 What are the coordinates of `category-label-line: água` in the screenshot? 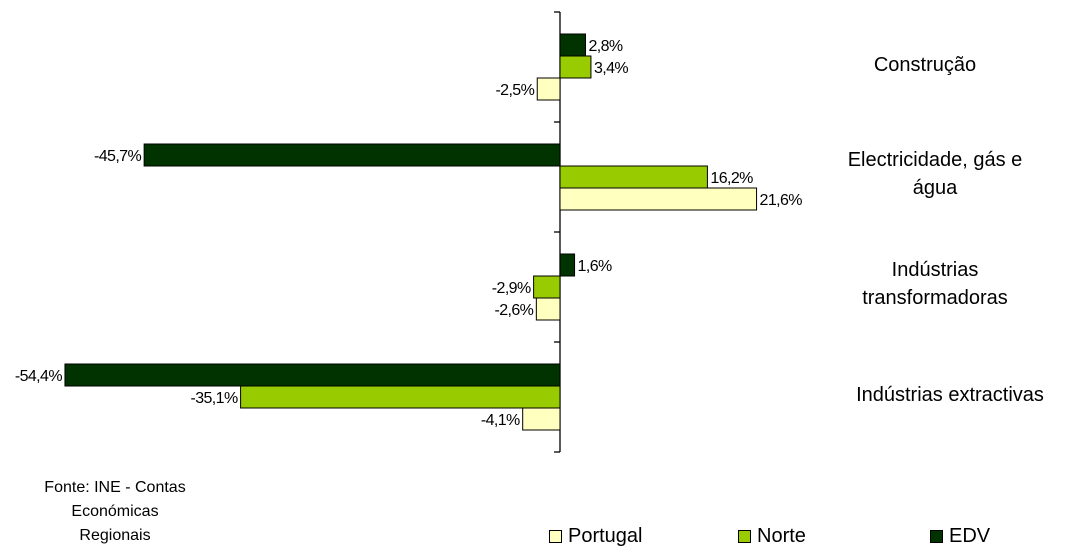 It's located at (935, 188).